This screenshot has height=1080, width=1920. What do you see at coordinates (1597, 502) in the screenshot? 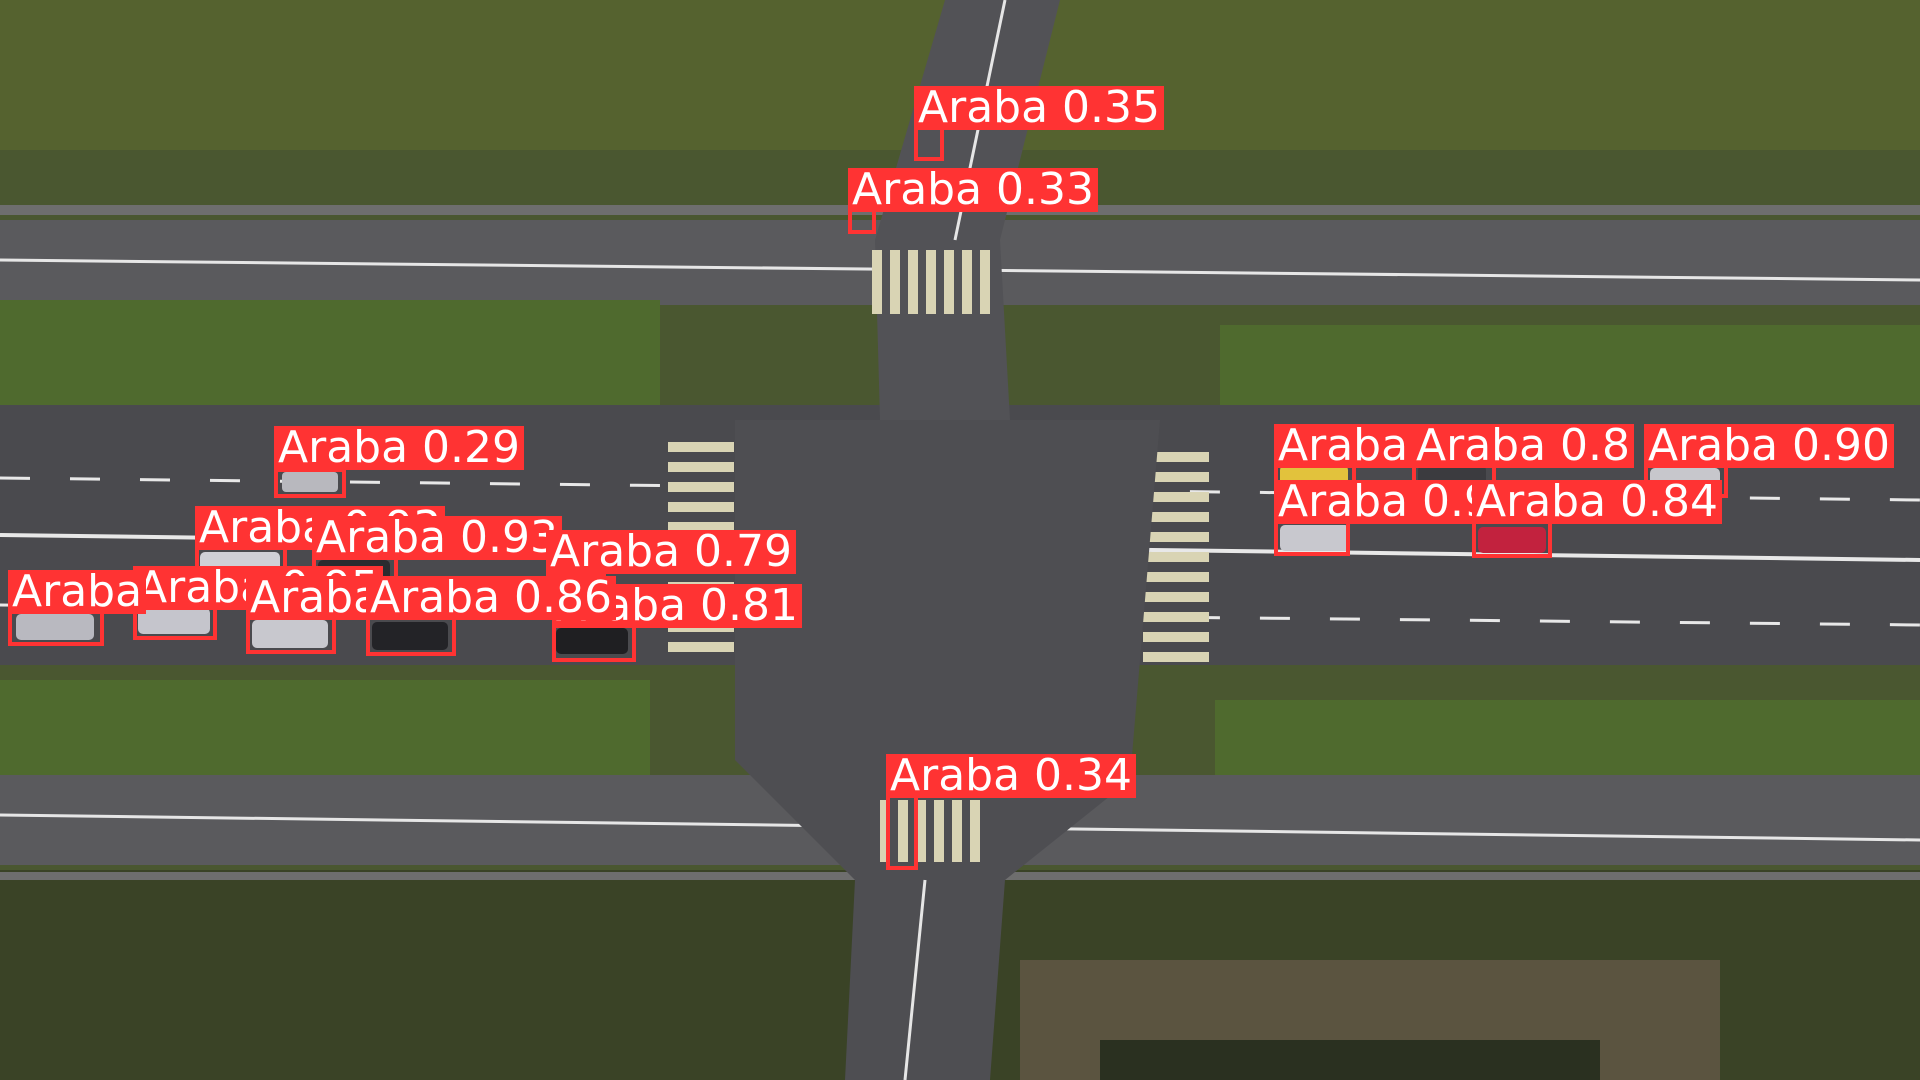
I see `detection-label: Araba 0.84` at bounding box center [1597, 502].